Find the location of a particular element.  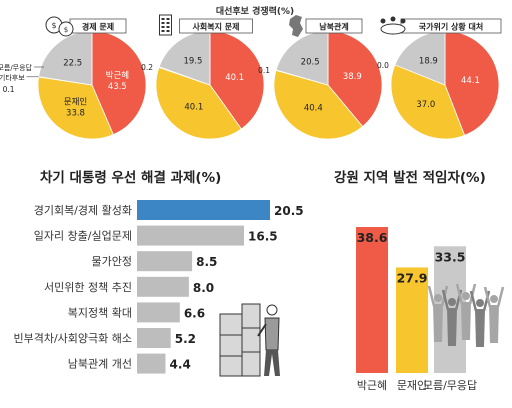

icon-legs is located at coordinates (272, 363).